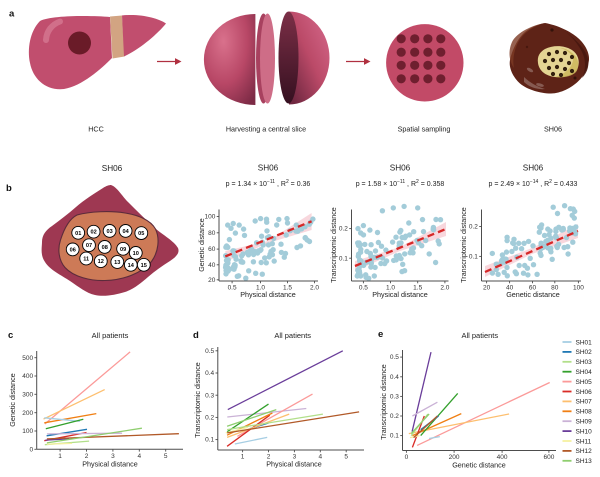  What do you see at coordinates (584, 422) in the screenshot?
I see `svg-text: SH09` at bounding box center [584, 422].